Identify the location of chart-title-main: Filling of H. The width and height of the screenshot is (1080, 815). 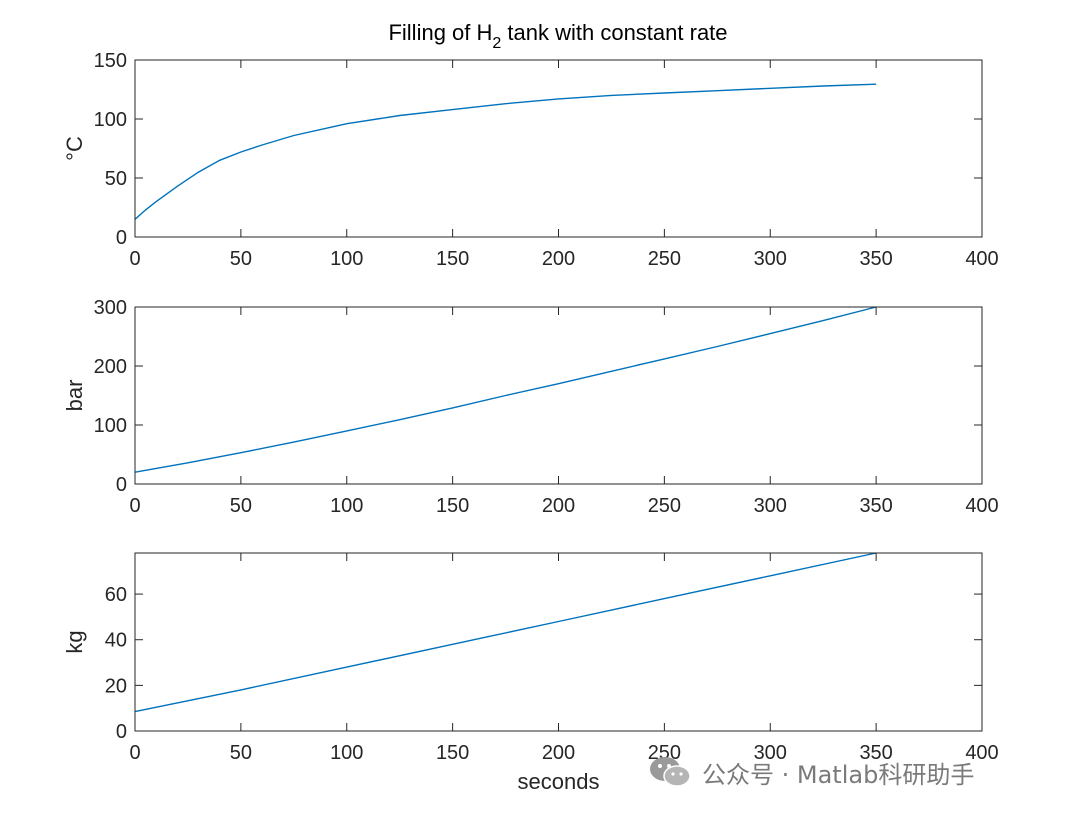
(440, 32).